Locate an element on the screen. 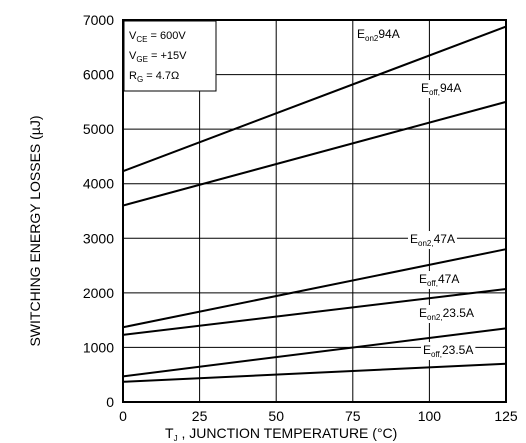 Image resolution: width=526 pixels, height=443 pixels. condition-line: VGE = +15V is located at coordinates (158, 57).